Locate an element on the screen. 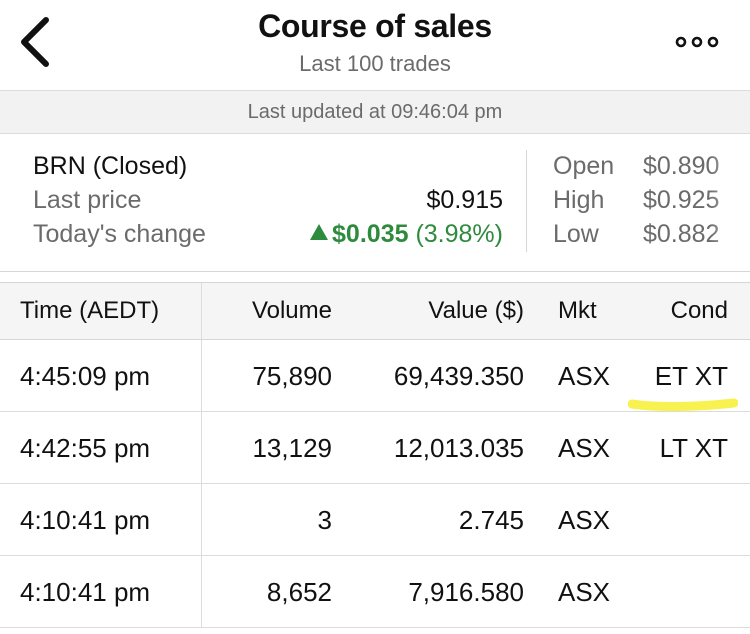  chevron-left-icon is located at coordinates (35, 42).